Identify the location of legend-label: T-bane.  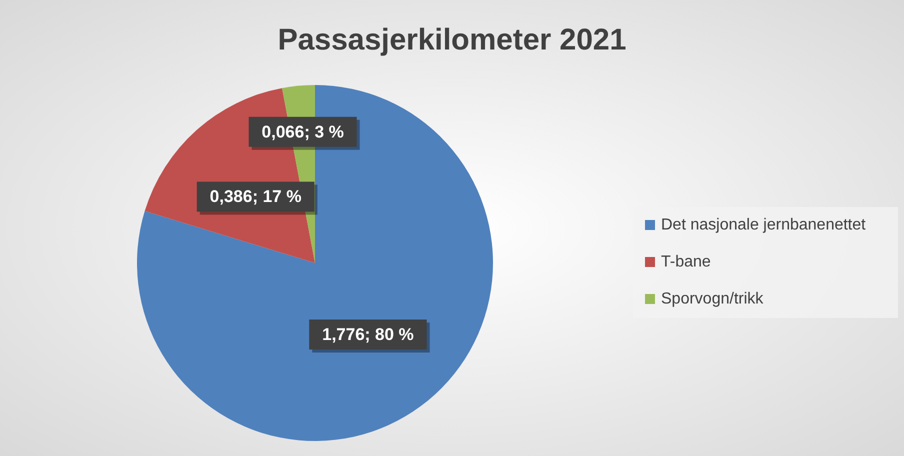
(686, 262).